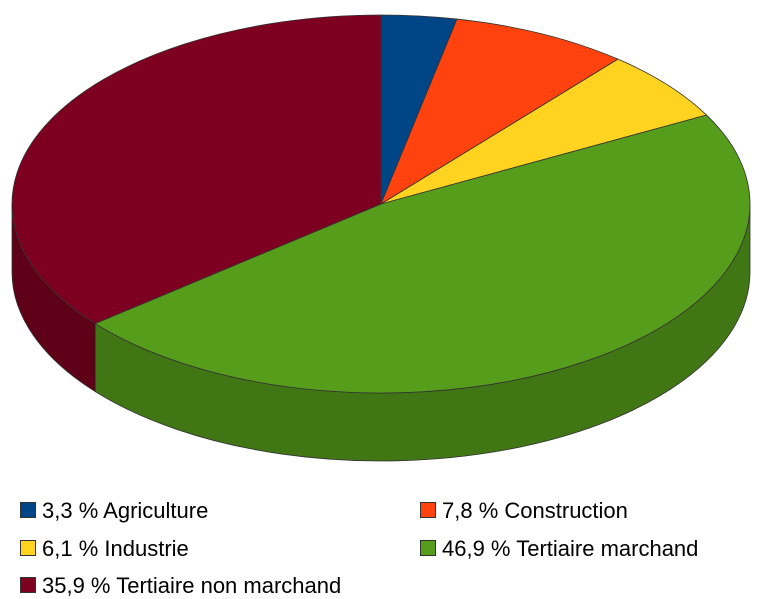 The height and width of the screenshot is (599, 763). What do you see at coordinates (476, 548) in the screenshot?
I see `legend-value: 46,9 %` at bounding box center [476, 548].